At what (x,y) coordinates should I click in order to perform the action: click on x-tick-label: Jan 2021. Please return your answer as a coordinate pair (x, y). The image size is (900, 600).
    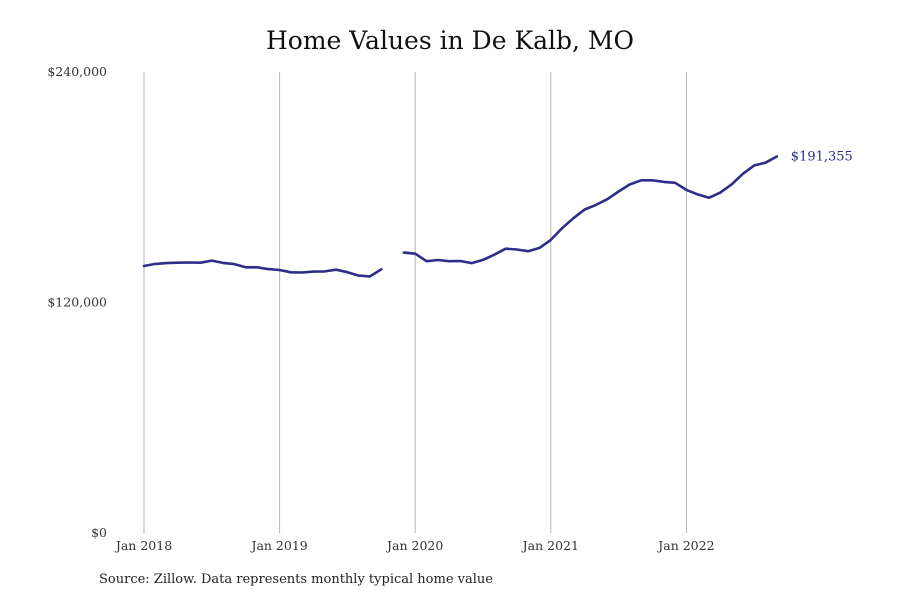
    Looking at the image, I should click on (550, 545).